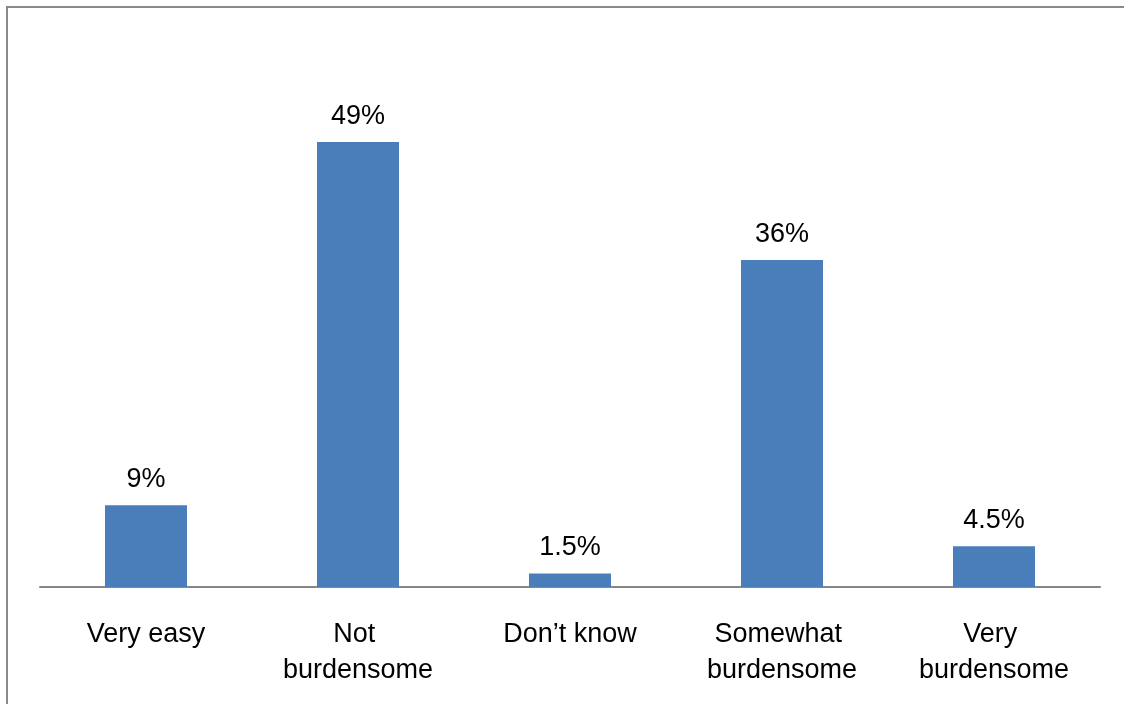 Image resolution: width=1126 pixels, height=706 pixels. What do you see at coordinates (570, 633) in the screenshot?
I see `x-tick-label: Don’t know` at bounding box center [570, 633].